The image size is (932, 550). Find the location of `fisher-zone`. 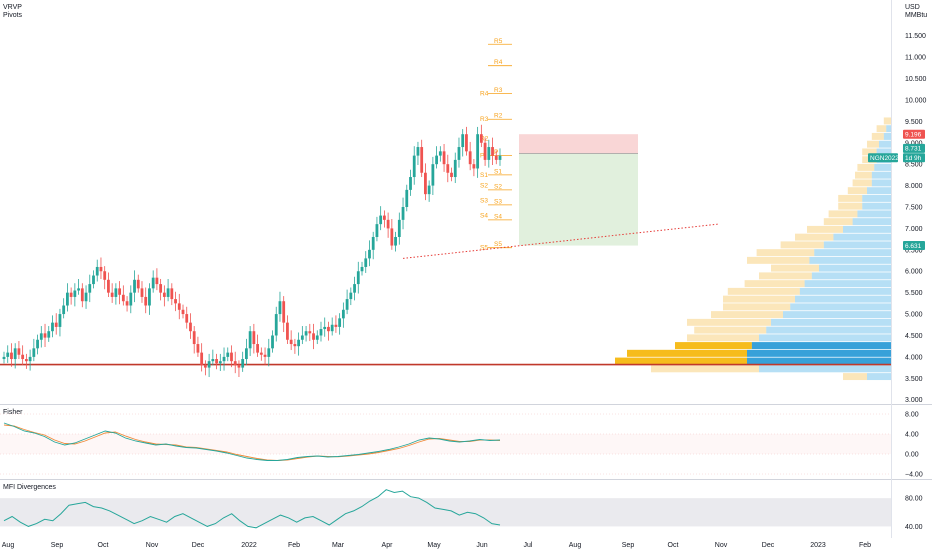

fisher-zone is located at coordinates (445, 444).